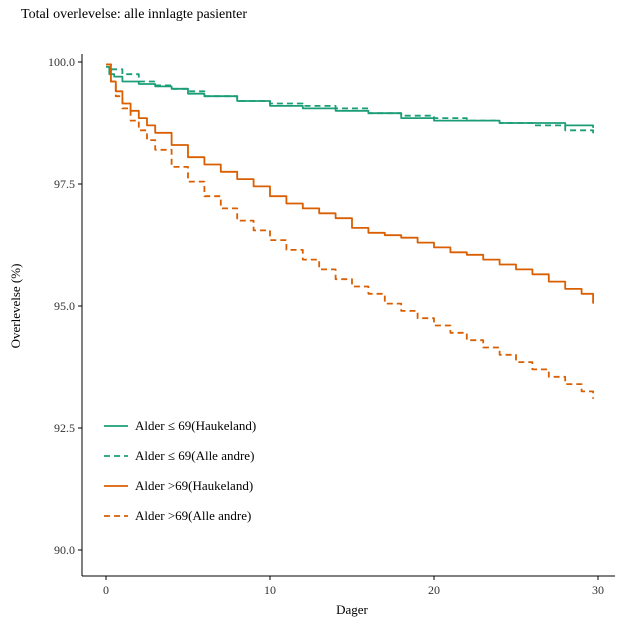 The width and height of the screenshot is (619, 622). I want to click on x-tick-label: 10, so click(270, 590).